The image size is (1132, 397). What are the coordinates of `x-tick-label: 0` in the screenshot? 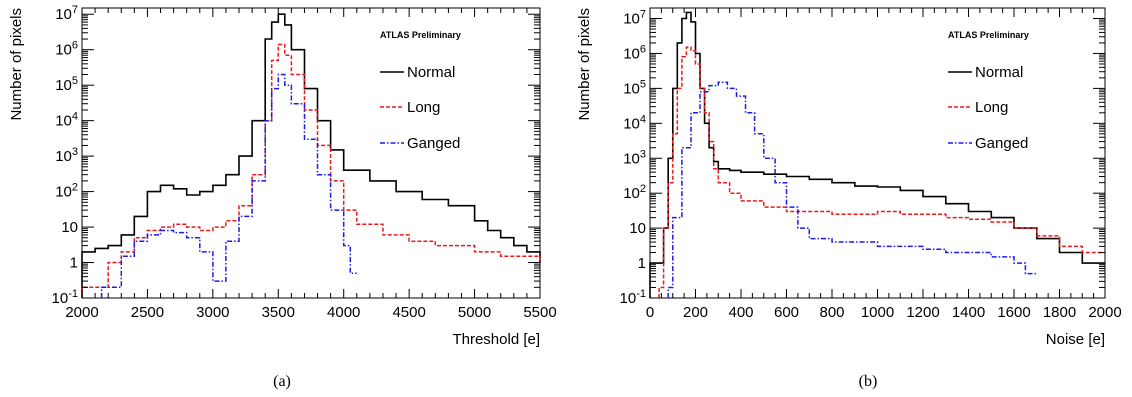 It's located at (650, 312).